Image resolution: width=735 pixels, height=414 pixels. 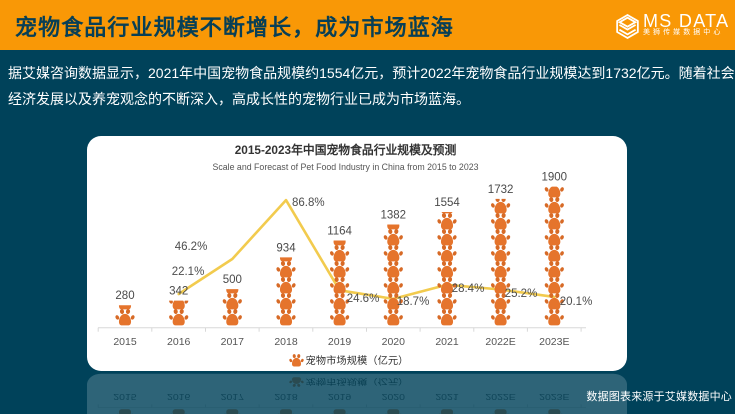 I want to click on svg-text: 1382, so click(x=394, y=216).